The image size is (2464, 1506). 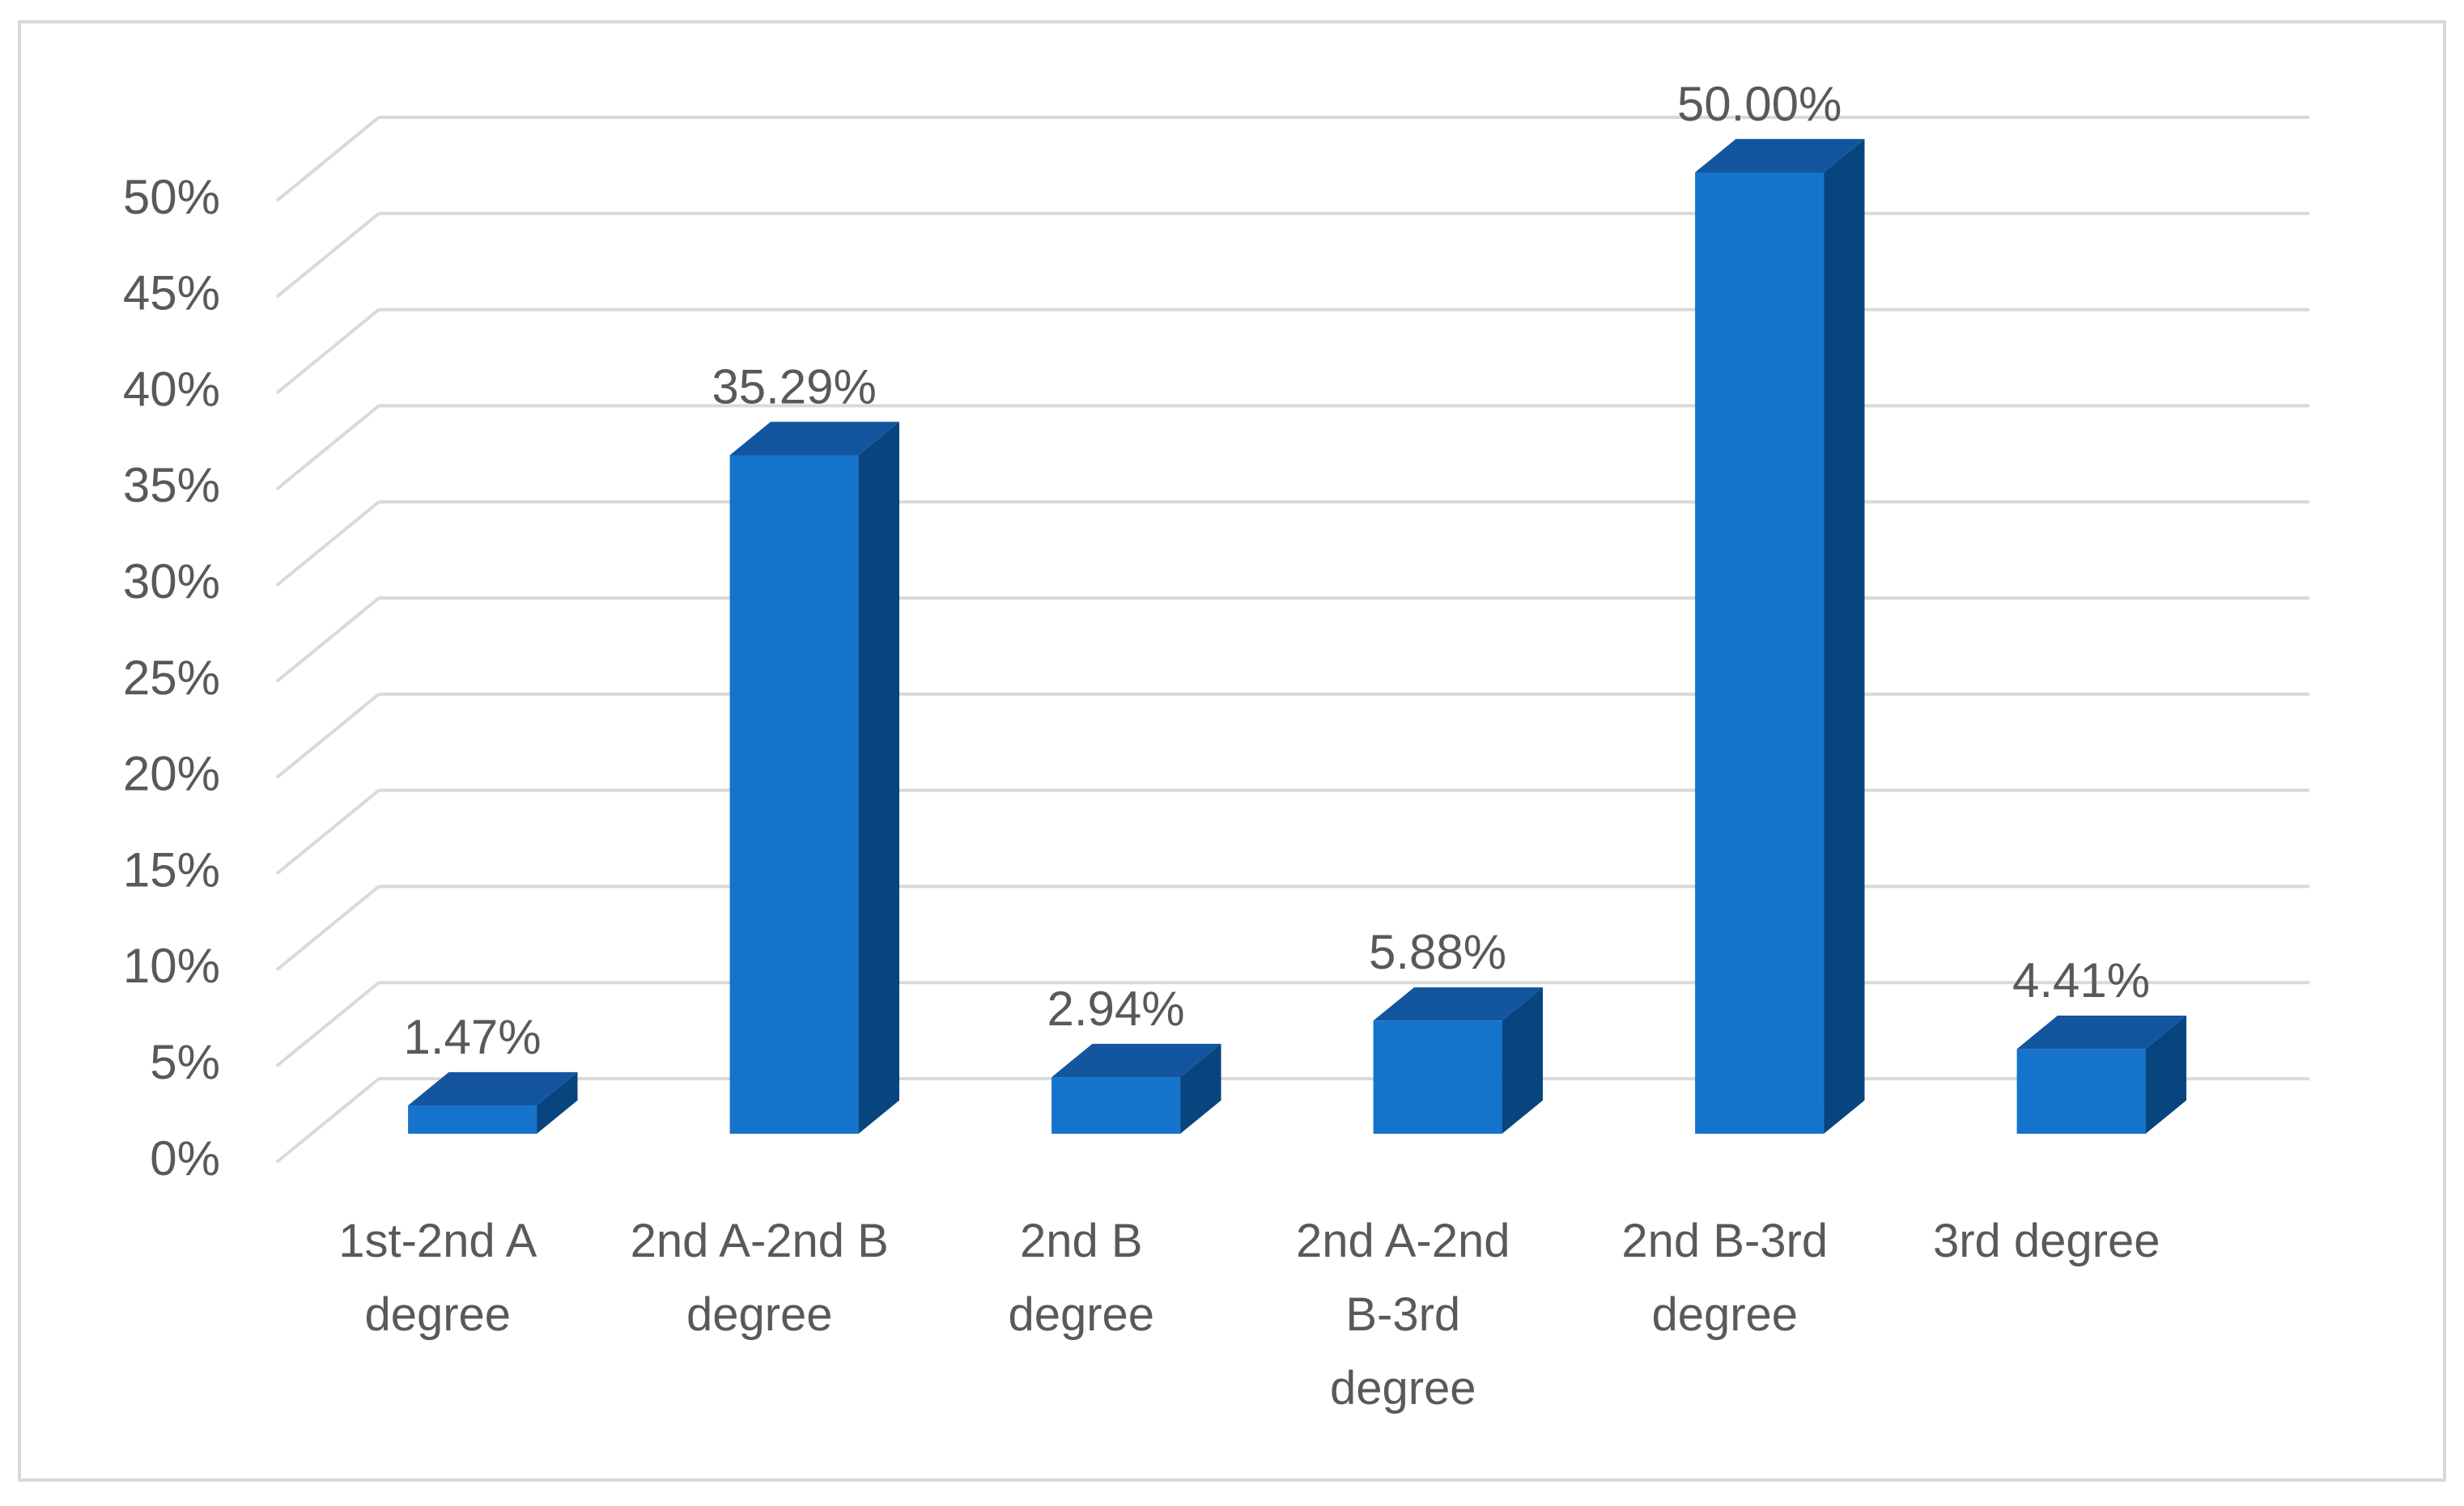 What do you see at coordinates (171, 485) in the screenshot?
I see `y-tick-label: 35%` at bounding box center [171, 485].